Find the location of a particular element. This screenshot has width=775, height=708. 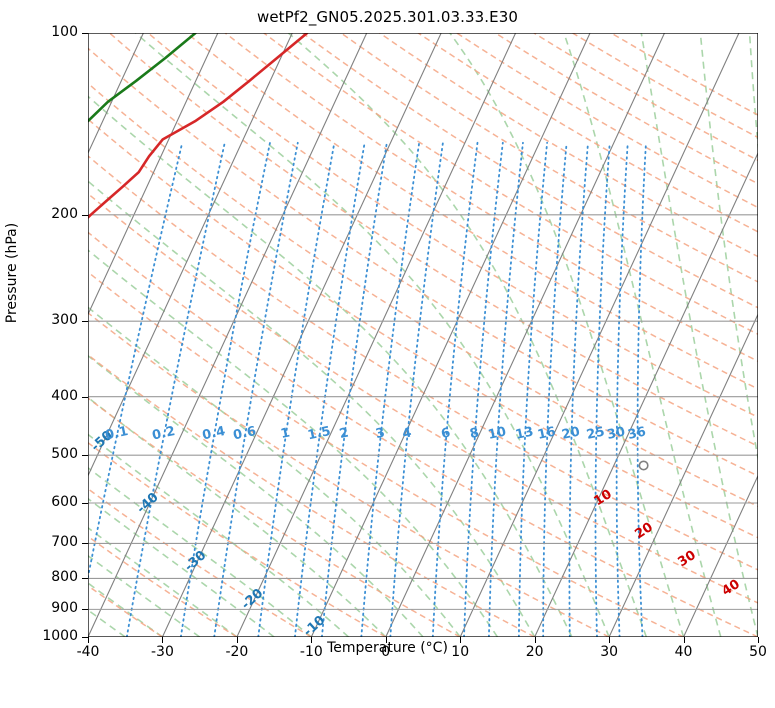

mixing-ratio-label: 0.6 is located at coordinates (245, 433).